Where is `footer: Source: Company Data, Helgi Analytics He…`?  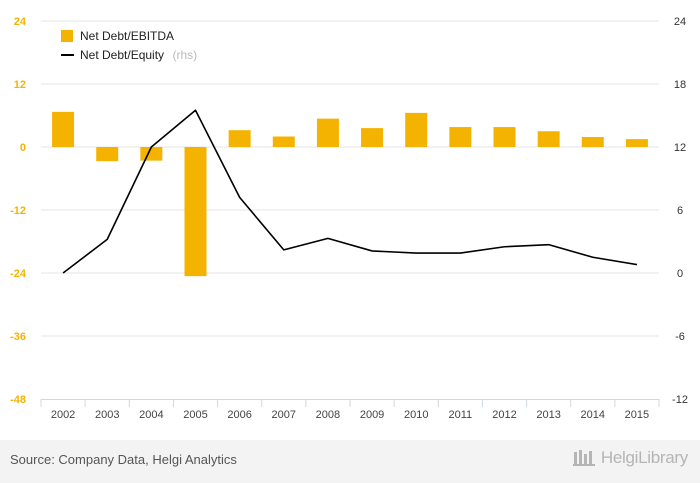 footer: Source: Company Data, Helgi Analytics He… is located at coordinates (350, 461).